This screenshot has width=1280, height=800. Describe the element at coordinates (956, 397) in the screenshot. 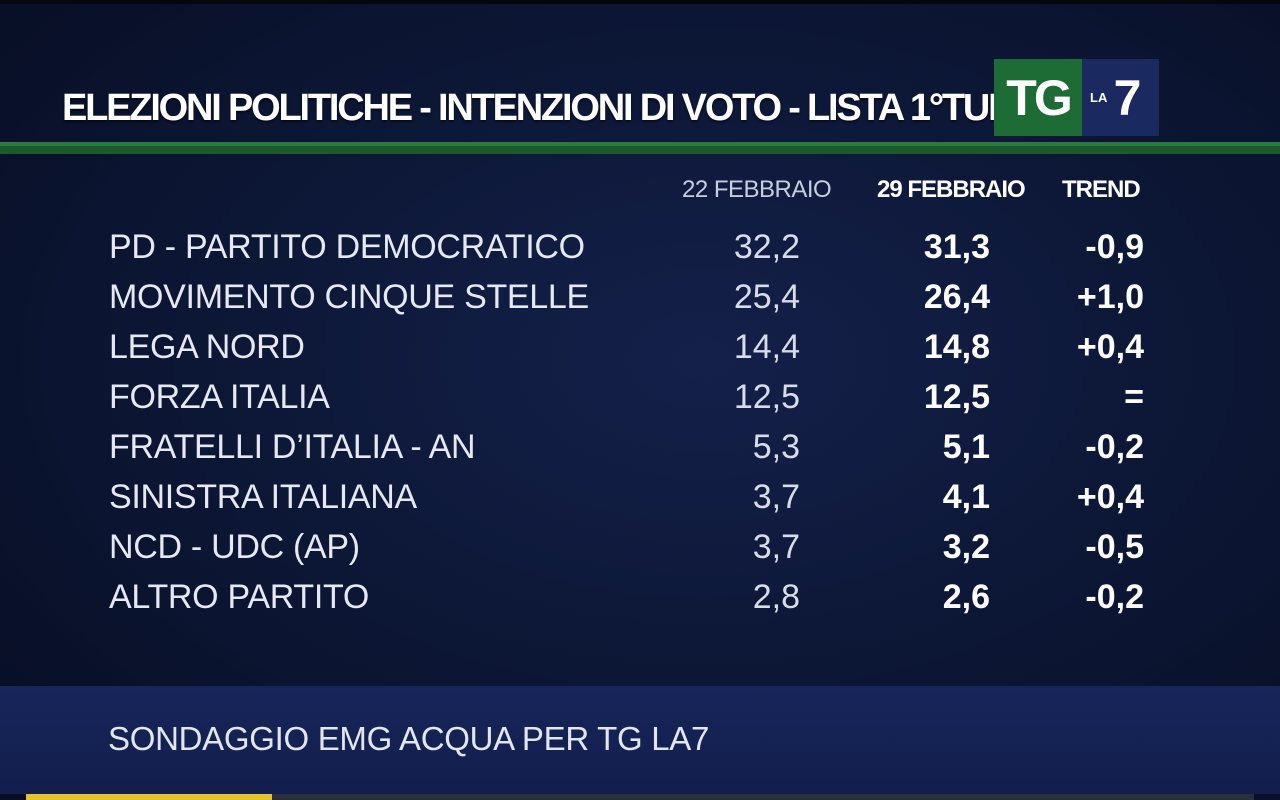

I see `current-value: 12,5` at that location.